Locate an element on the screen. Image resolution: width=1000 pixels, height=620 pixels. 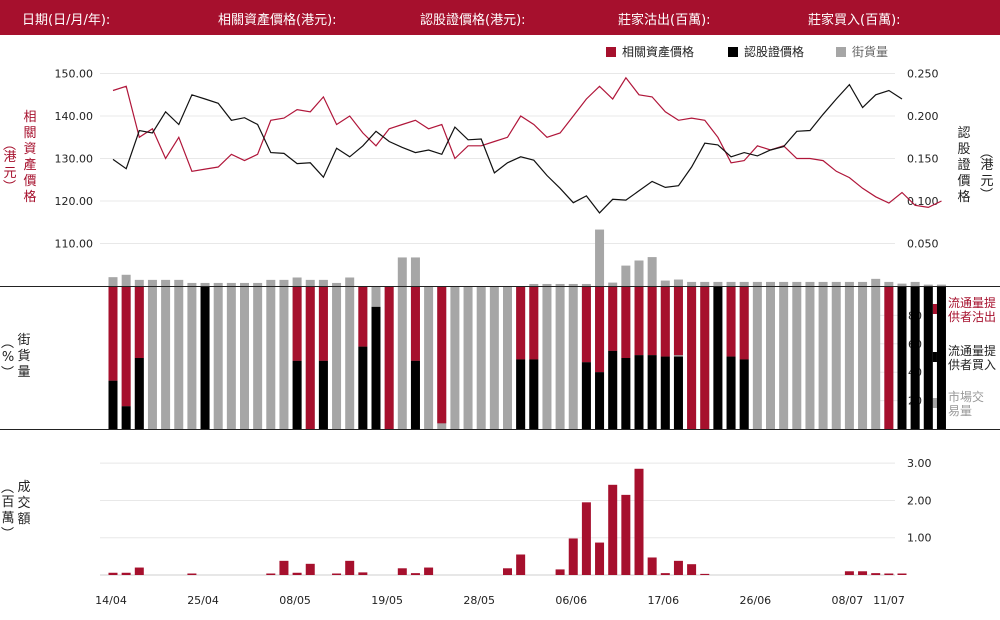
left-paren-open-3: ︵ is located at coordinates (7, 488).